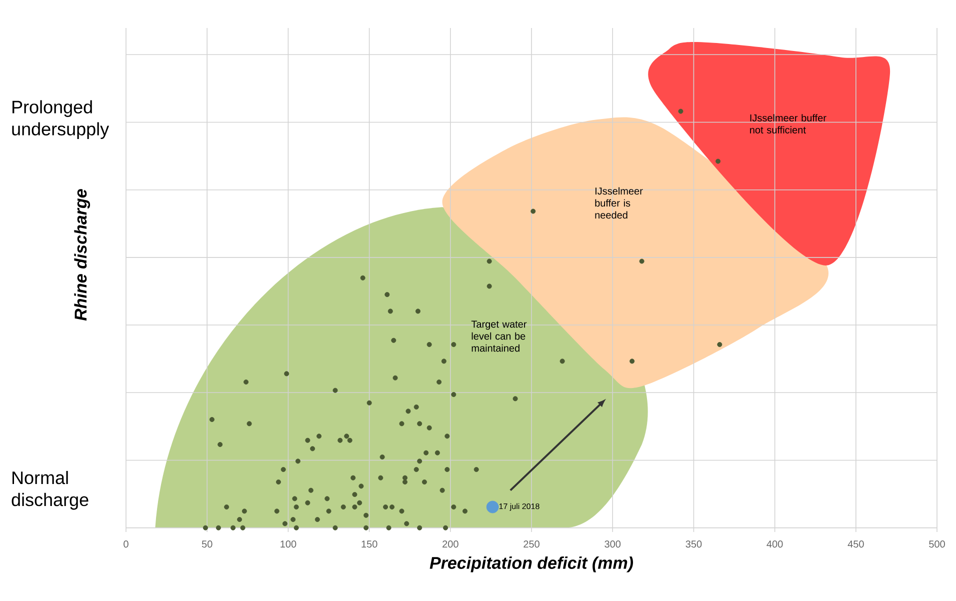 Image resolution: width=956 pixels, height=601 pixels. What do you see at coordinates (207, 544) in the screenshot?
I see `x-tick-label: 50` at bounding box center [207, 544].